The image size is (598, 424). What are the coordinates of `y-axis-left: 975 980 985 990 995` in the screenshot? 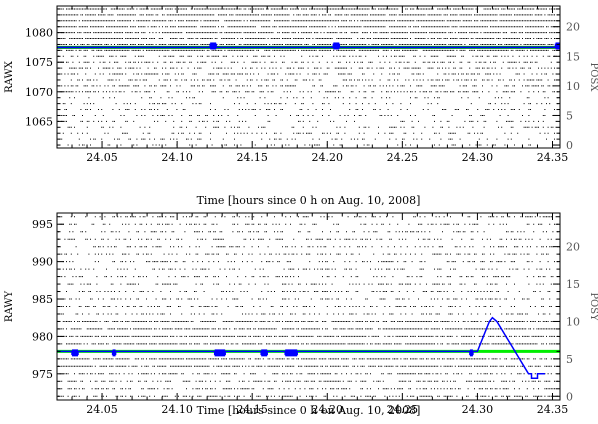 It's located at (48, 306).